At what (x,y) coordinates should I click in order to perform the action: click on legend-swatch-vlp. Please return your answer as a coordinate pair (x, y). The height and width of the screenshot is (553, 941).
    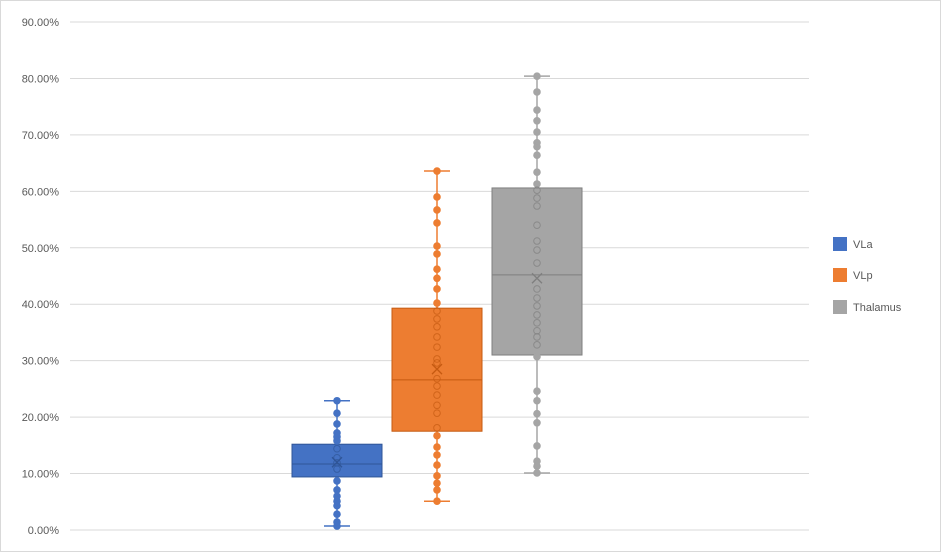
    Looking at the image, I should click on (840, 275).